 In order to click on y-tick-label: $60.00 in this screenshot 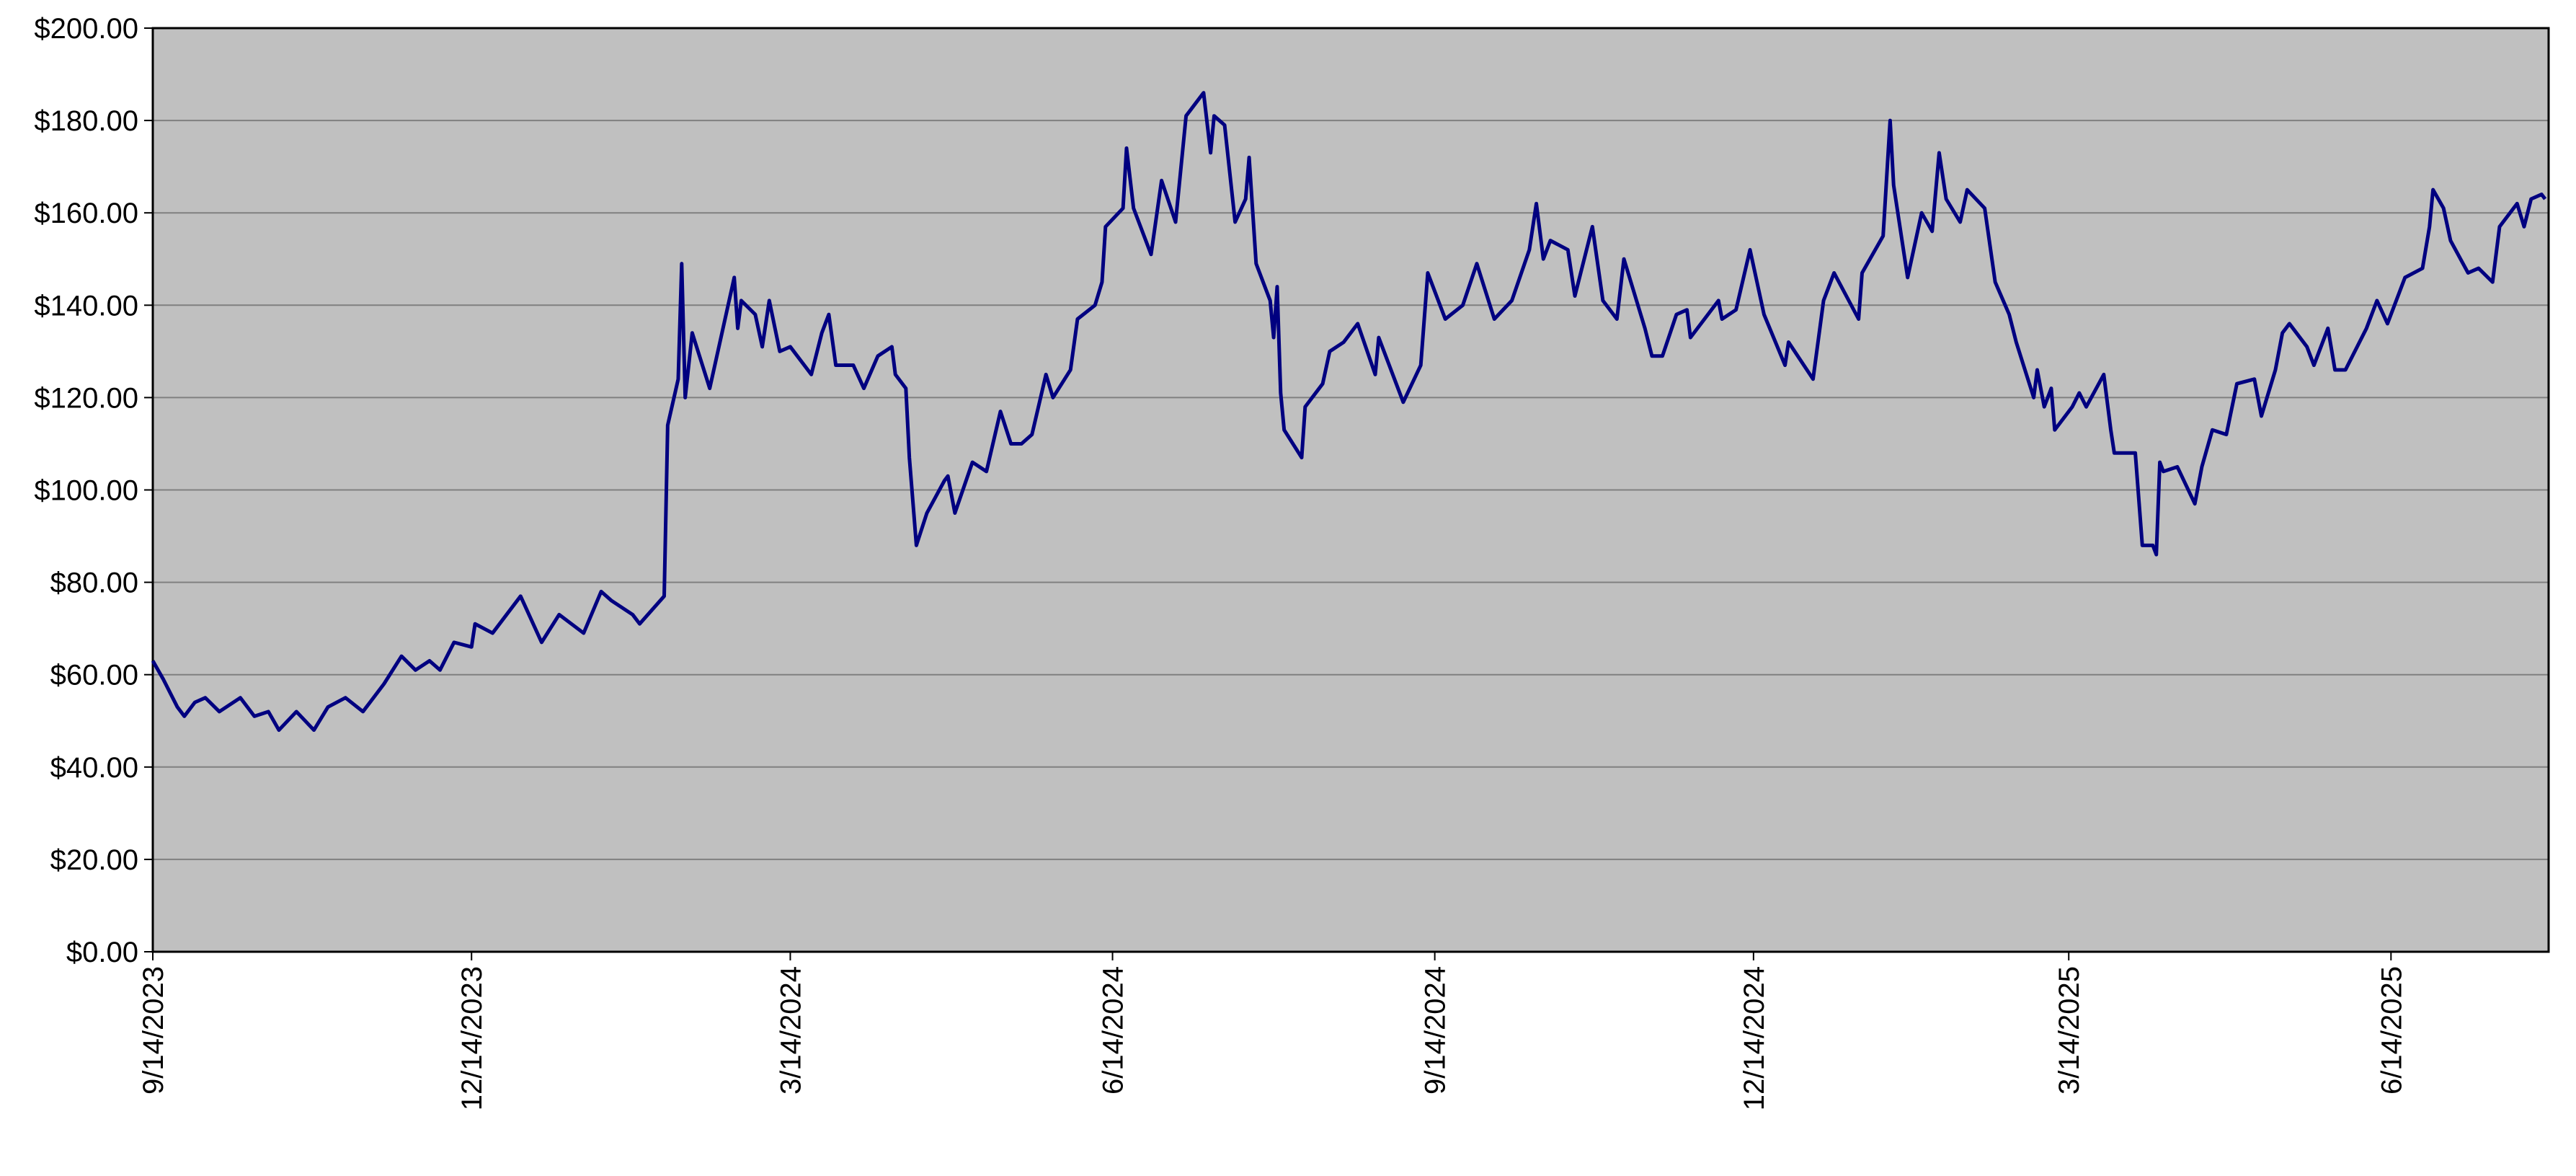, I will do `click(94, 675)`.